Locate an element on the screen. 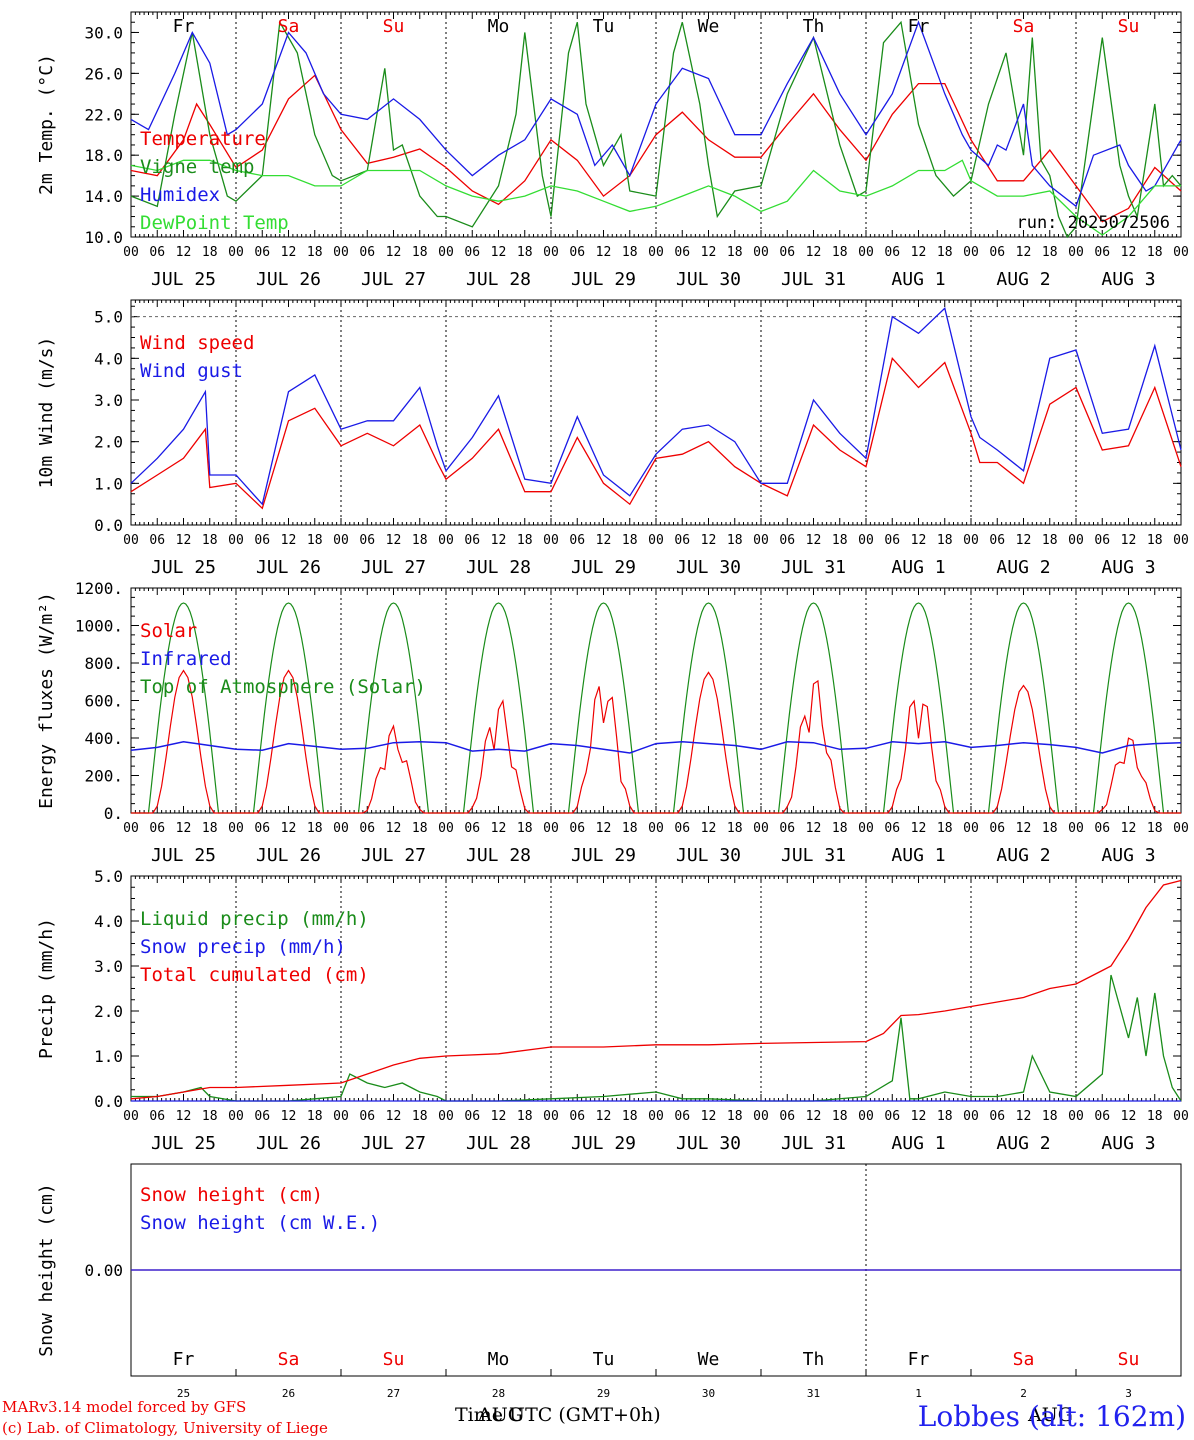  weekday-label: We is located at coordinates (709, 26).